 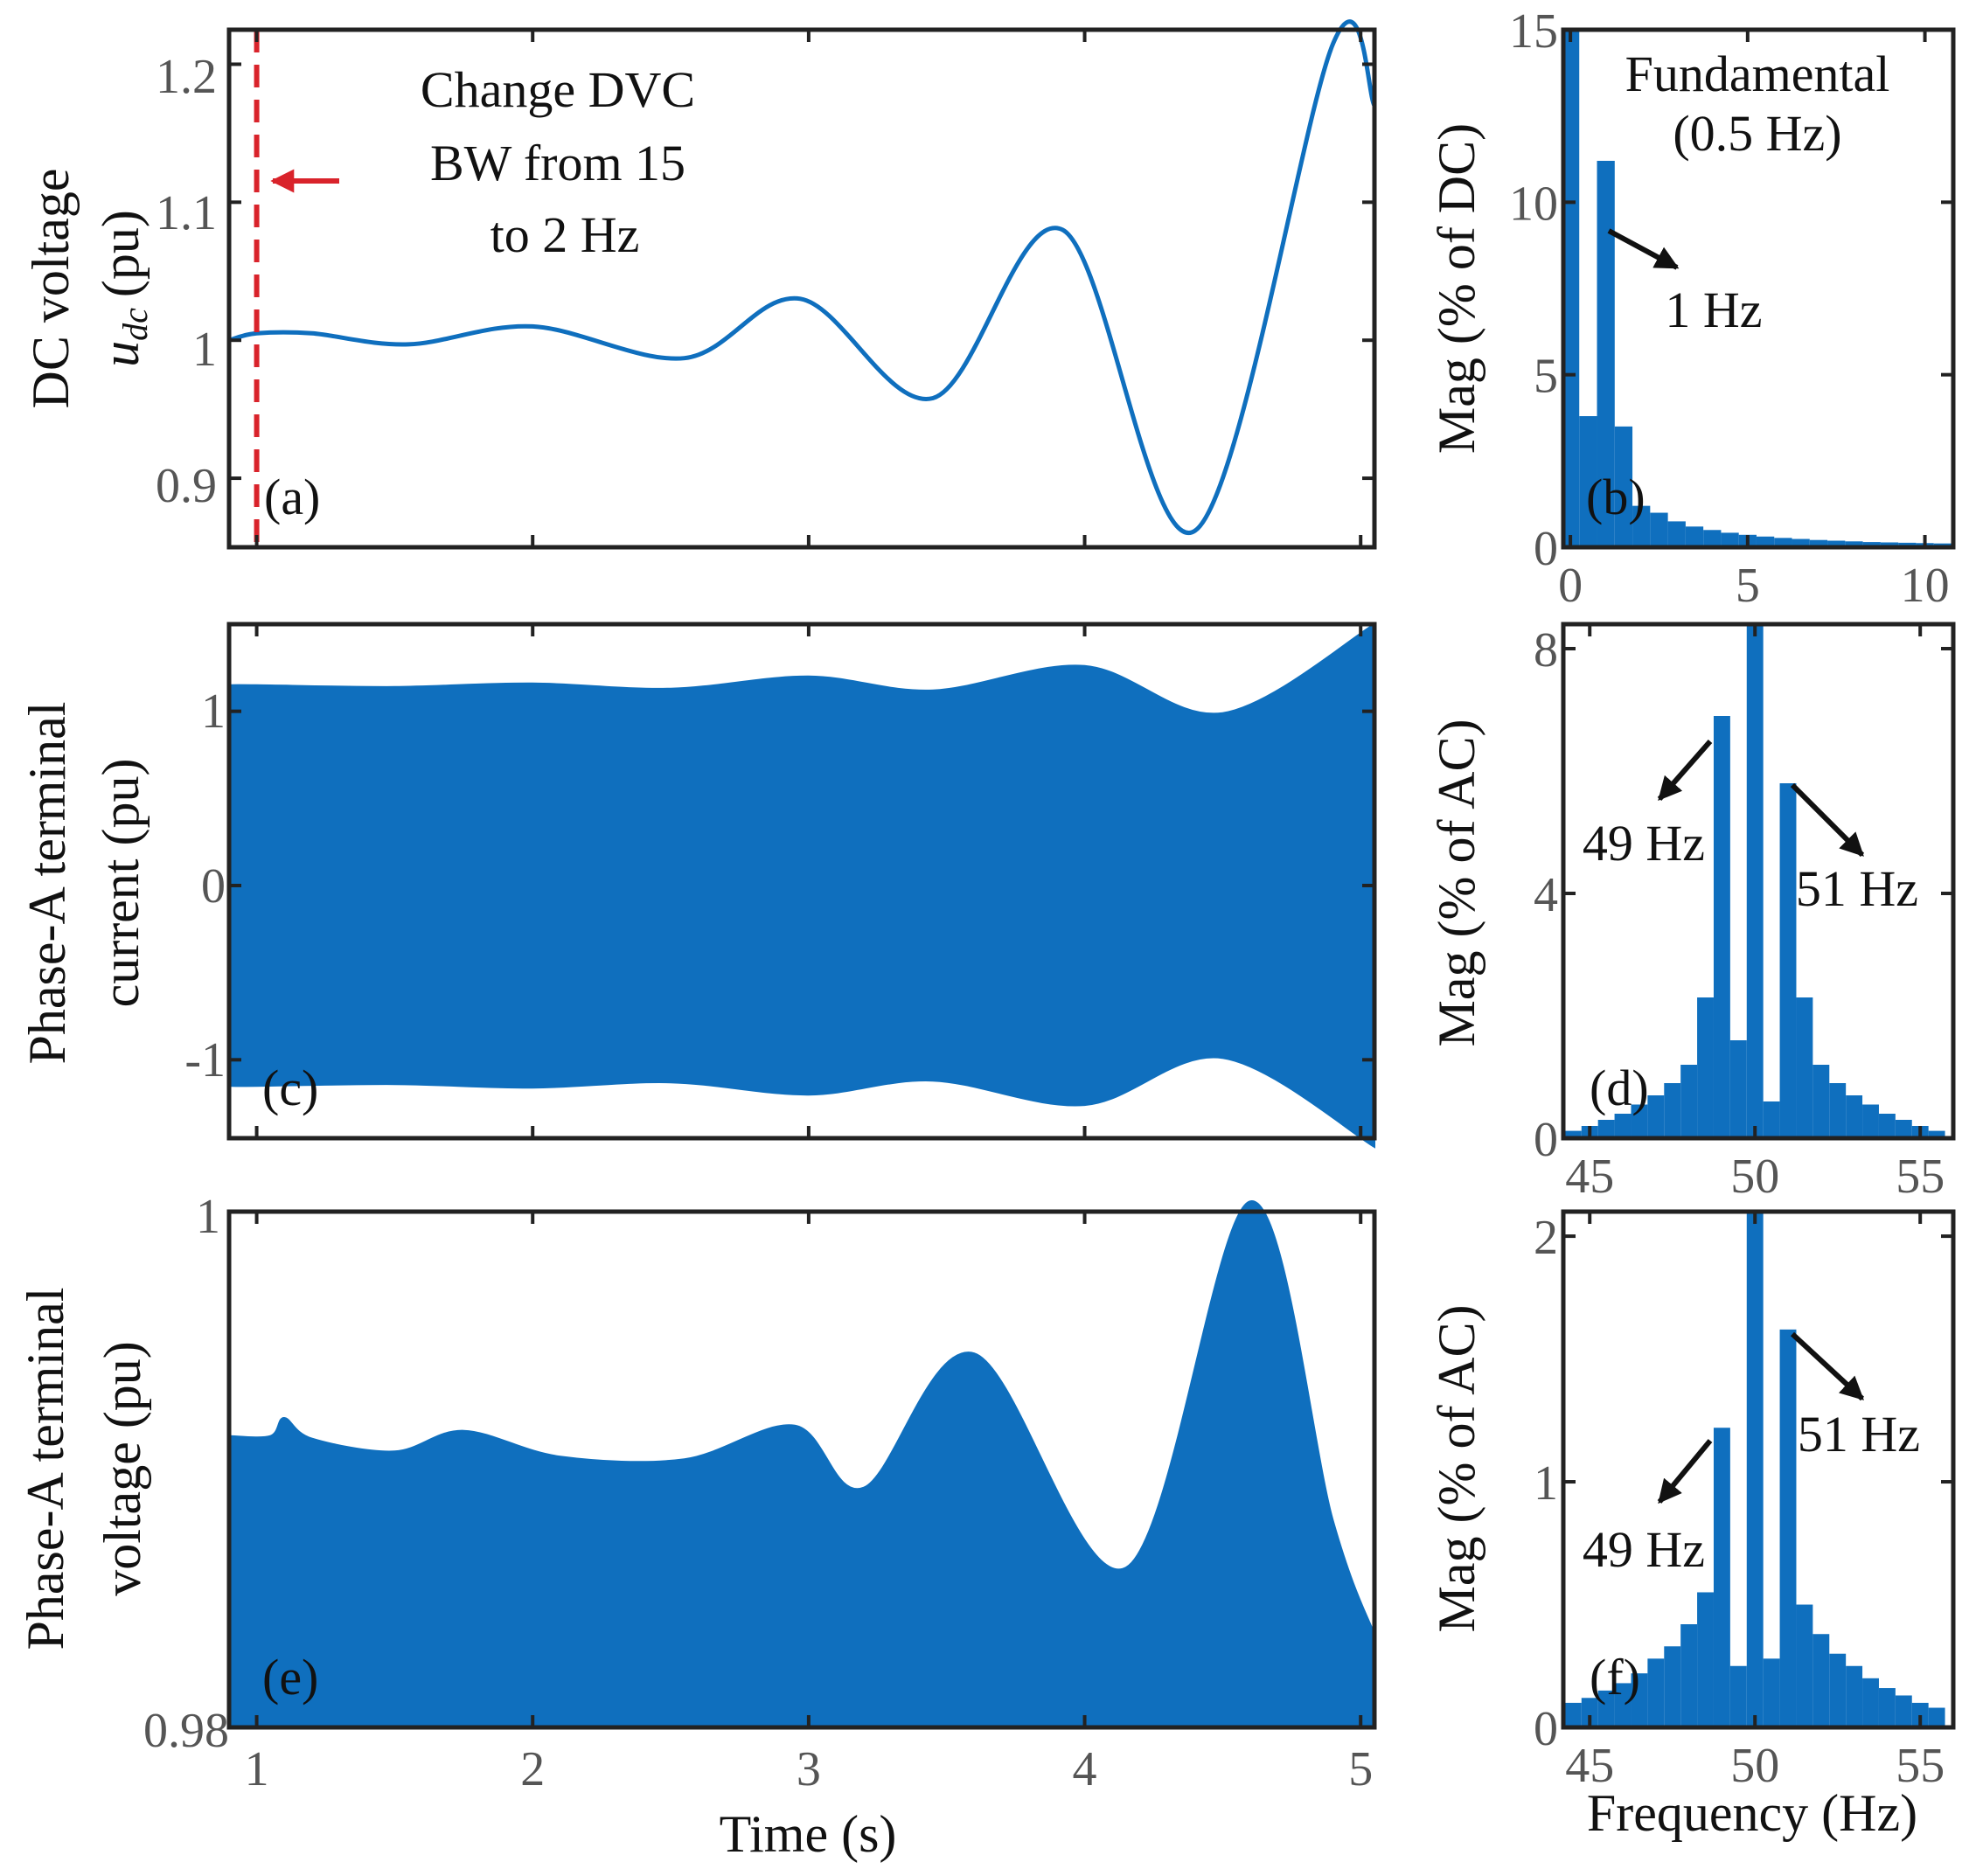 What do you see at coordinates (1546, 1483) in the screenshot?
I see `y-tick-label: 1` at bounding box center [1546, 1483].